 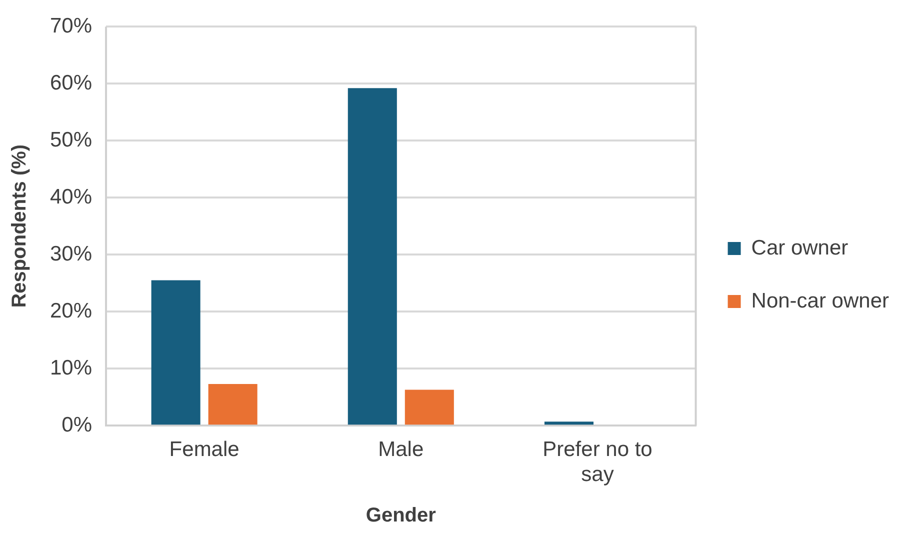 I want to click on x-tick-label: Male, so click(x=401, y=449).